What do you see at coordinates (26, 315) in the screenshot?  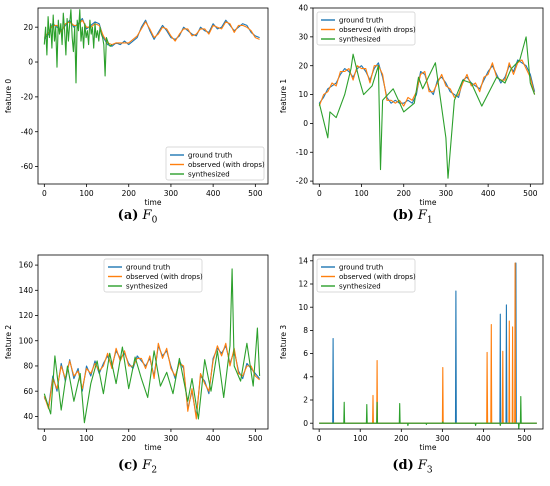 I see `y-tick-label: 120` at bounding box center [26, 315].